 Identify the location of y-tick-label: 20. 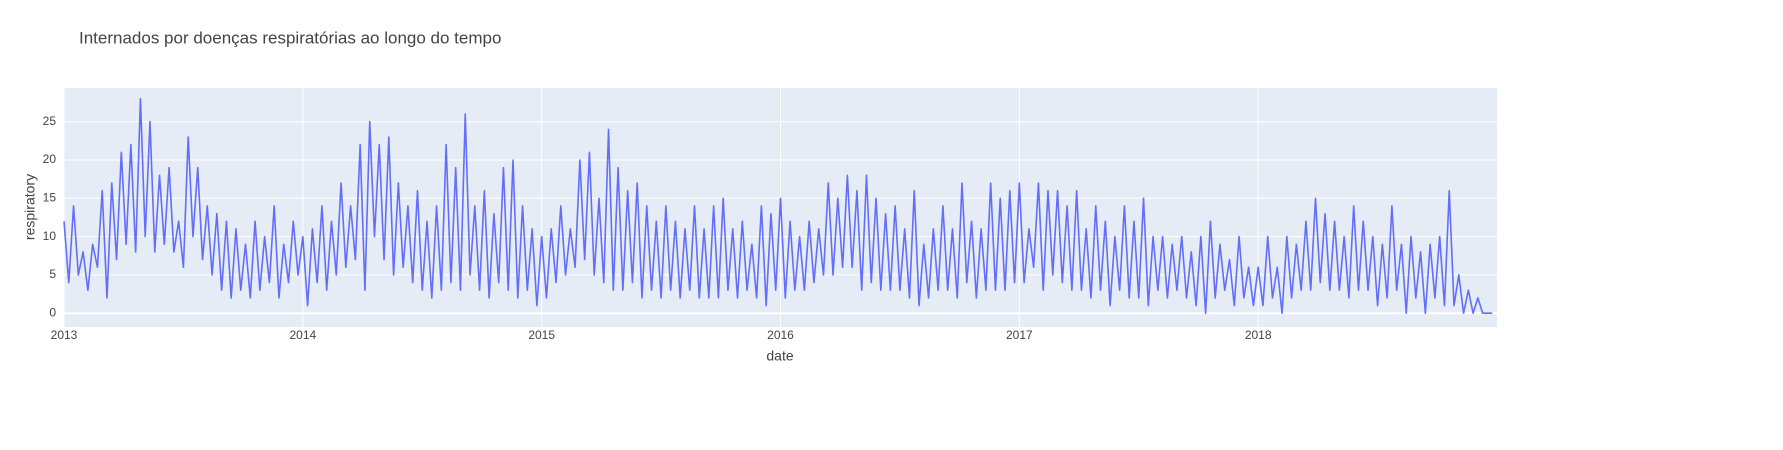
(50, 159).